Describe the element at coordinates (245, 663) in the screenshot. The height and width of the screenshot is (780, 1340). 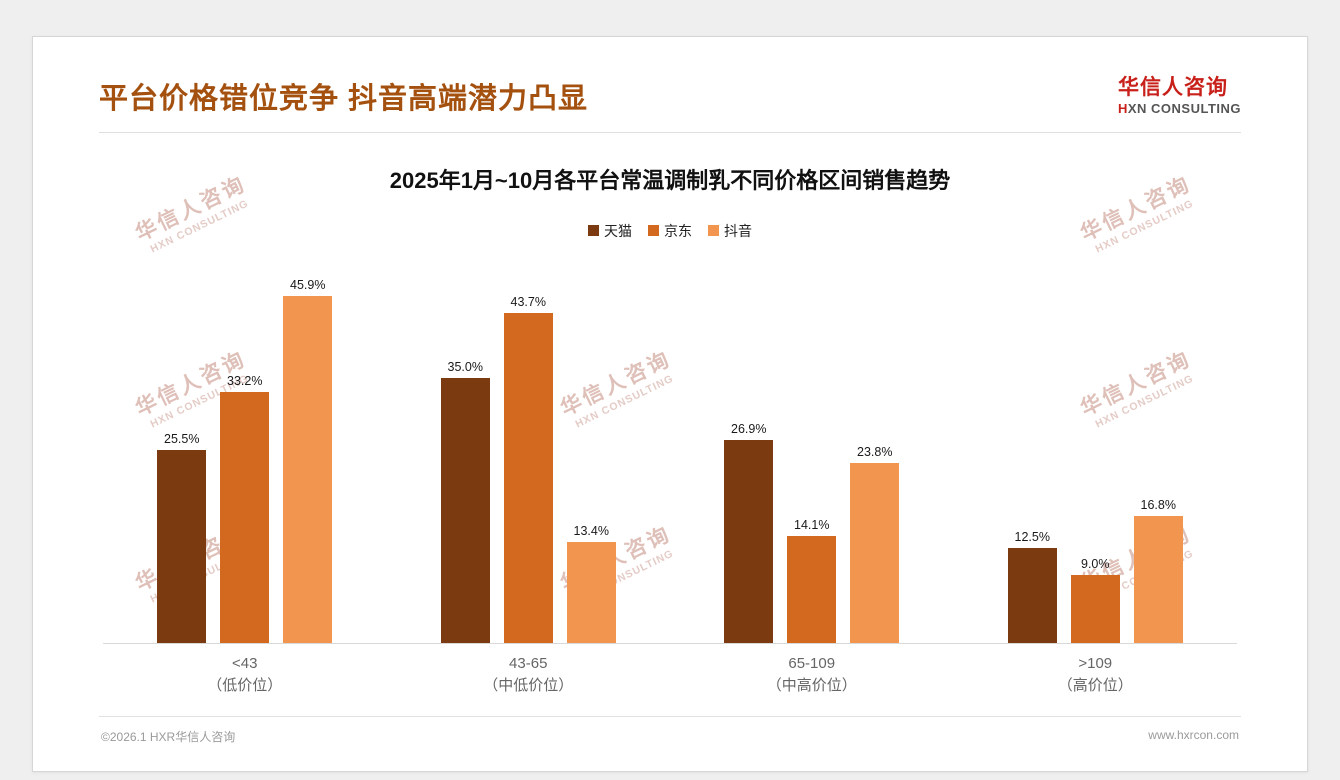
I see `category-range: <43` at that location.